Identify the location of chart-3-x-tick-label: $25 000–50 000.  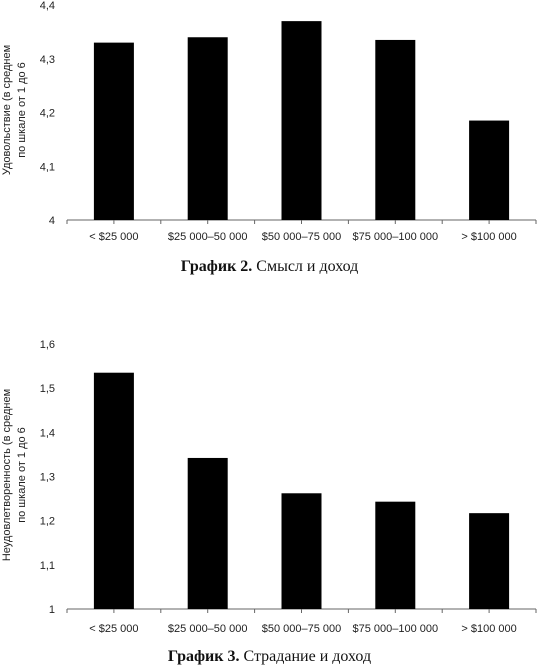
(208, 629).